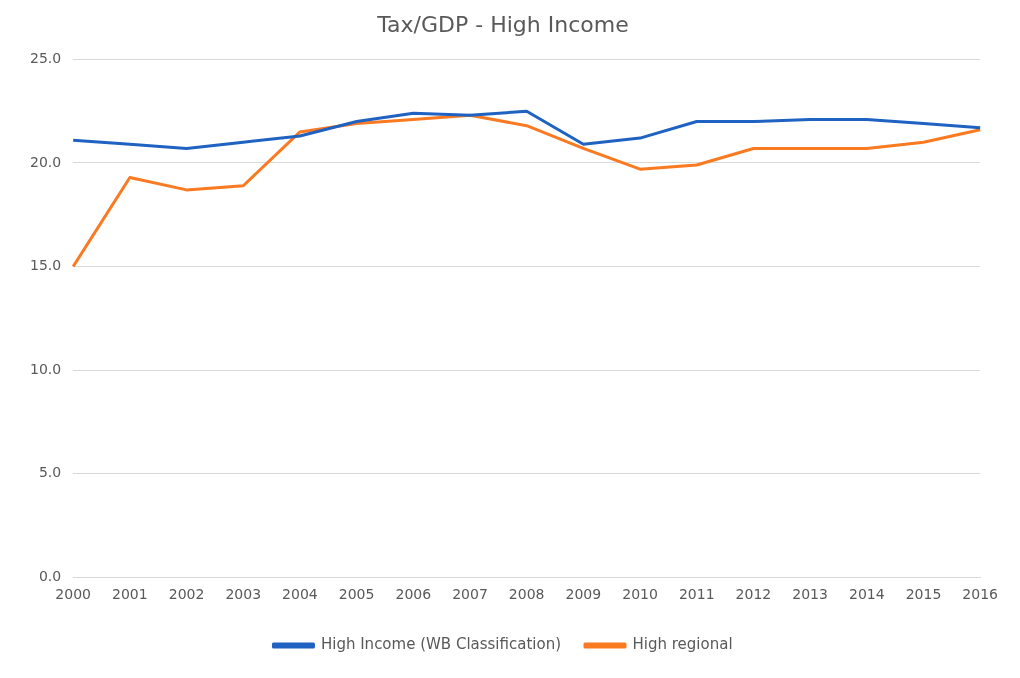 The height and width of the screenshot is (678, 1020). I want to click on x-tick-label: 2006, so click(413, 594).